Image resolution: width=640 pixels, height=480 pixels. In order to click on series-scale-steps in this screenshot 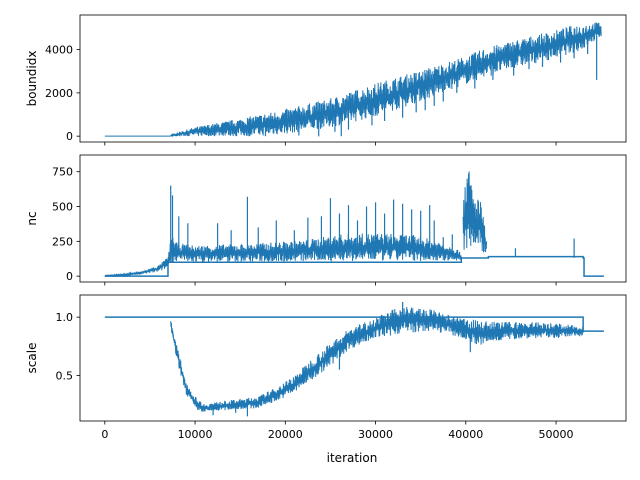, I will do `click(354, 324)`.